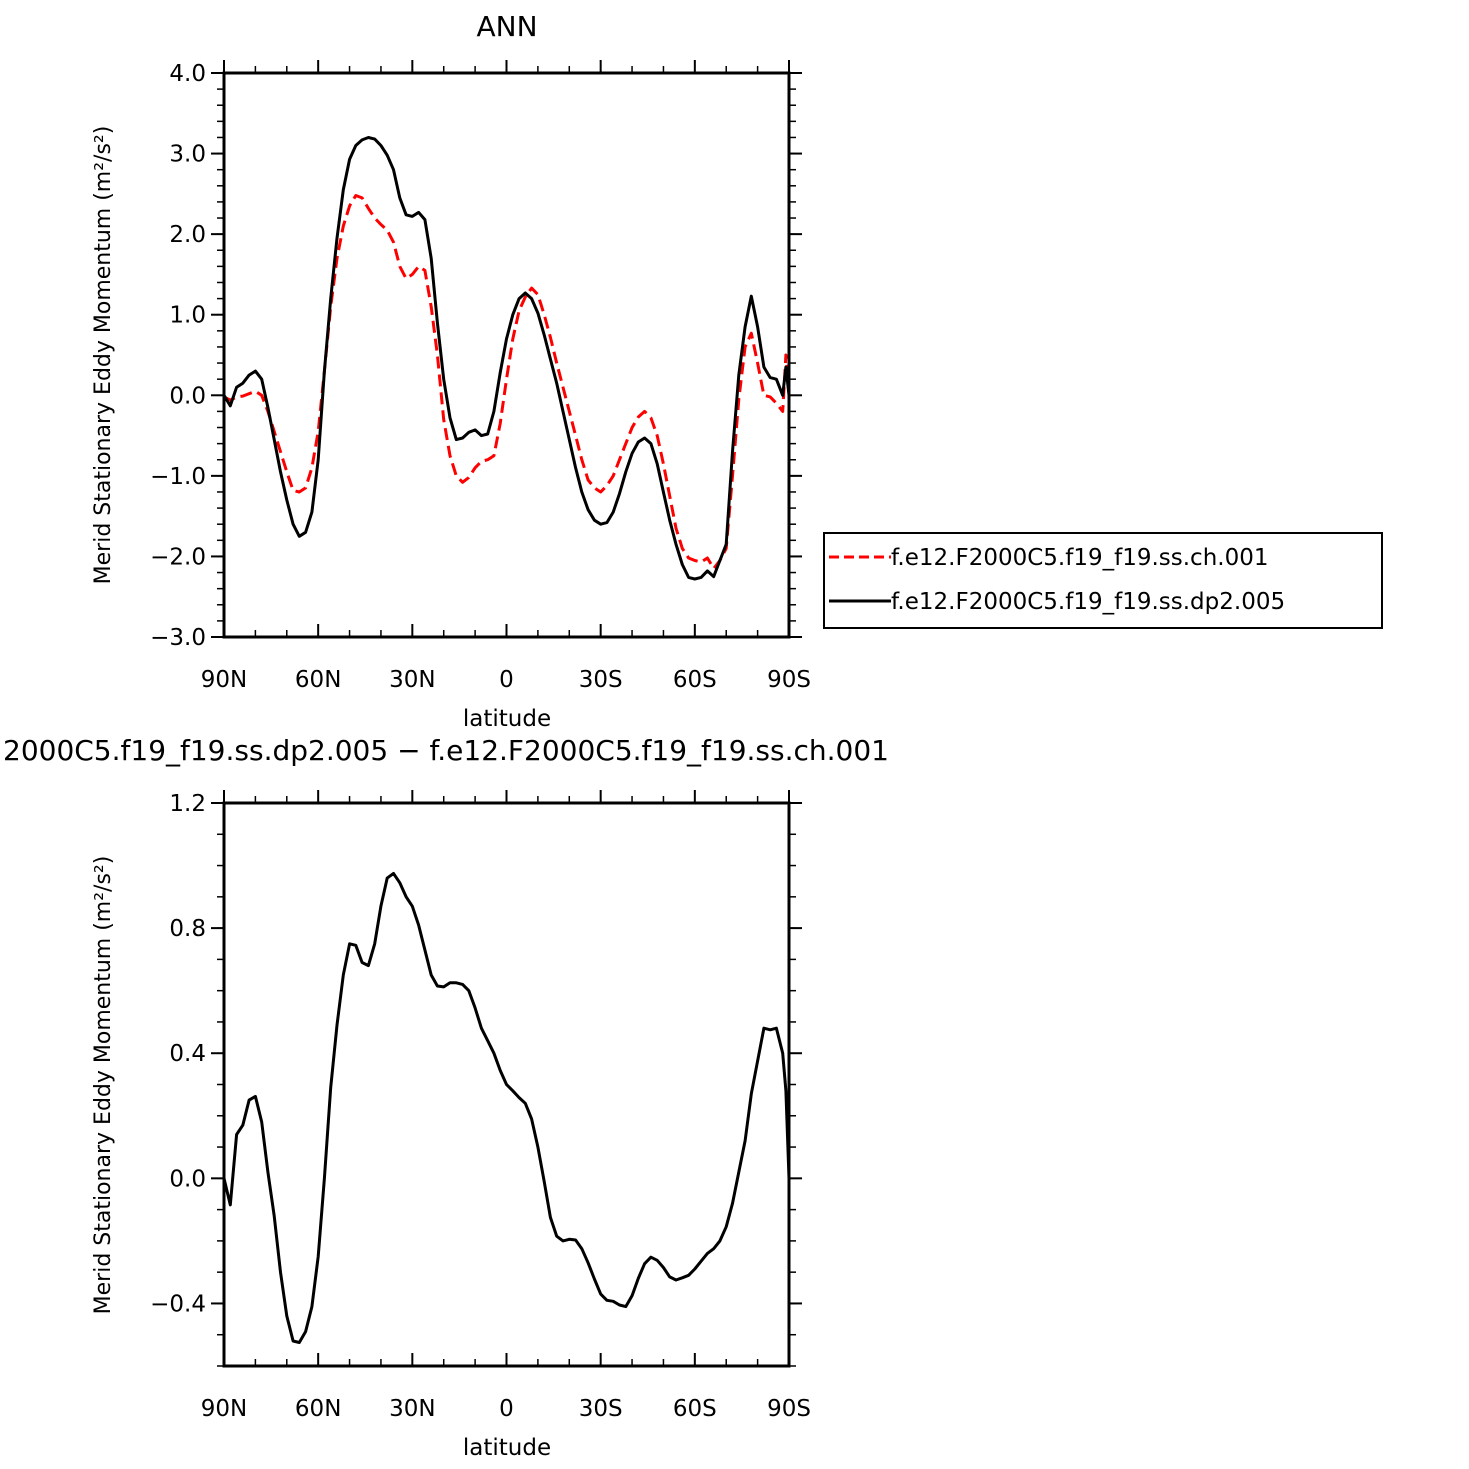  I want to click on panel-title: ANN, so click(506, 26).